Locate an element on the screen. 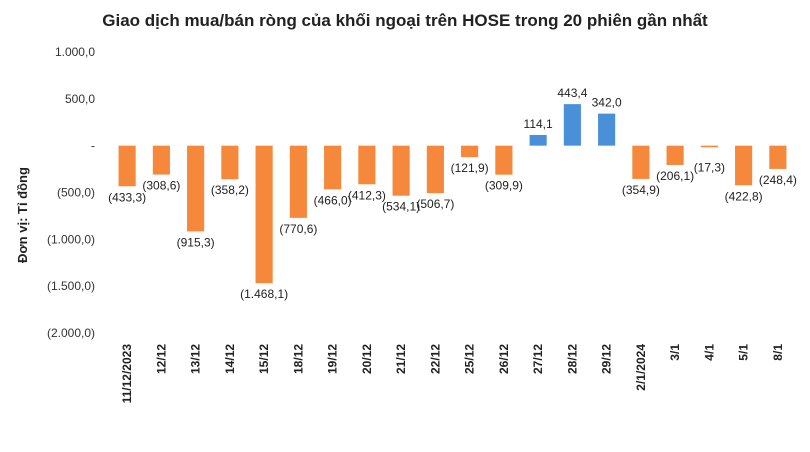  x-tick-label: 8/1 is located at coordinates (778, 352).